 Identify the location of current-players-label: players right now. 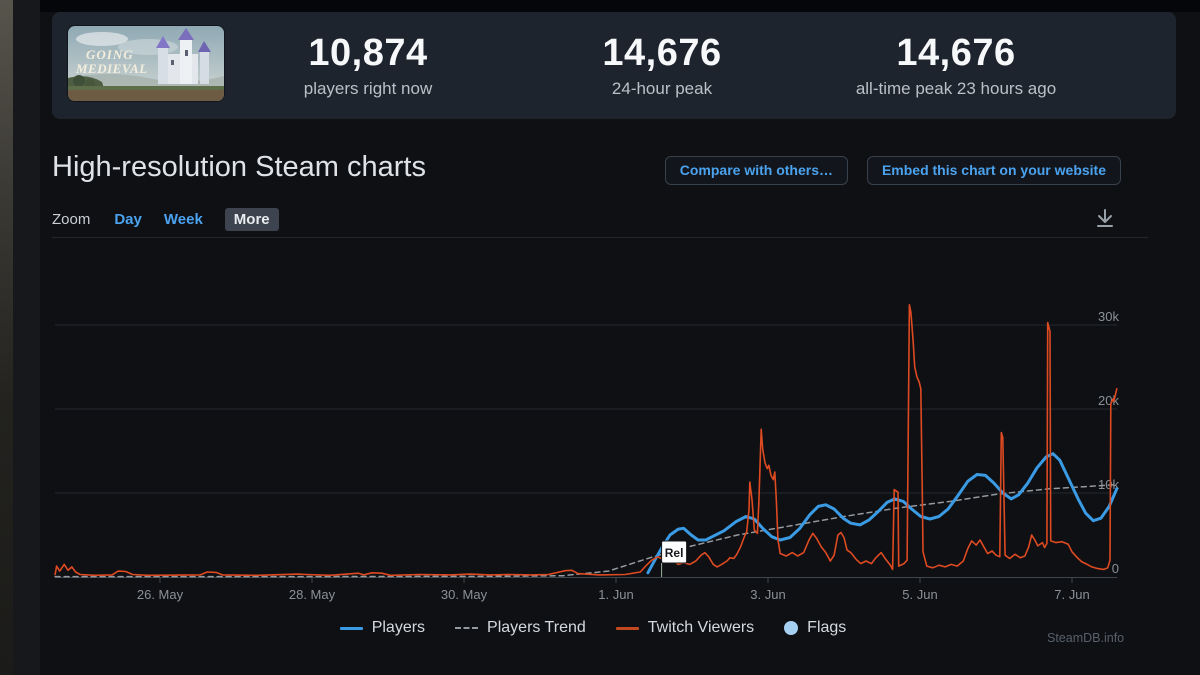
(368, 88).